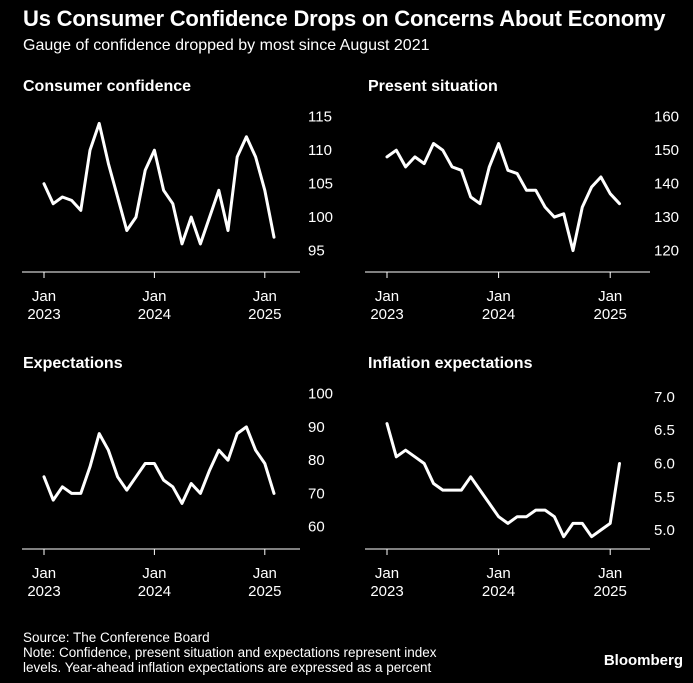 This screenshot has height=683, width=693. I want to click on source-note: Source: The Conference Board, so click(116, 637).